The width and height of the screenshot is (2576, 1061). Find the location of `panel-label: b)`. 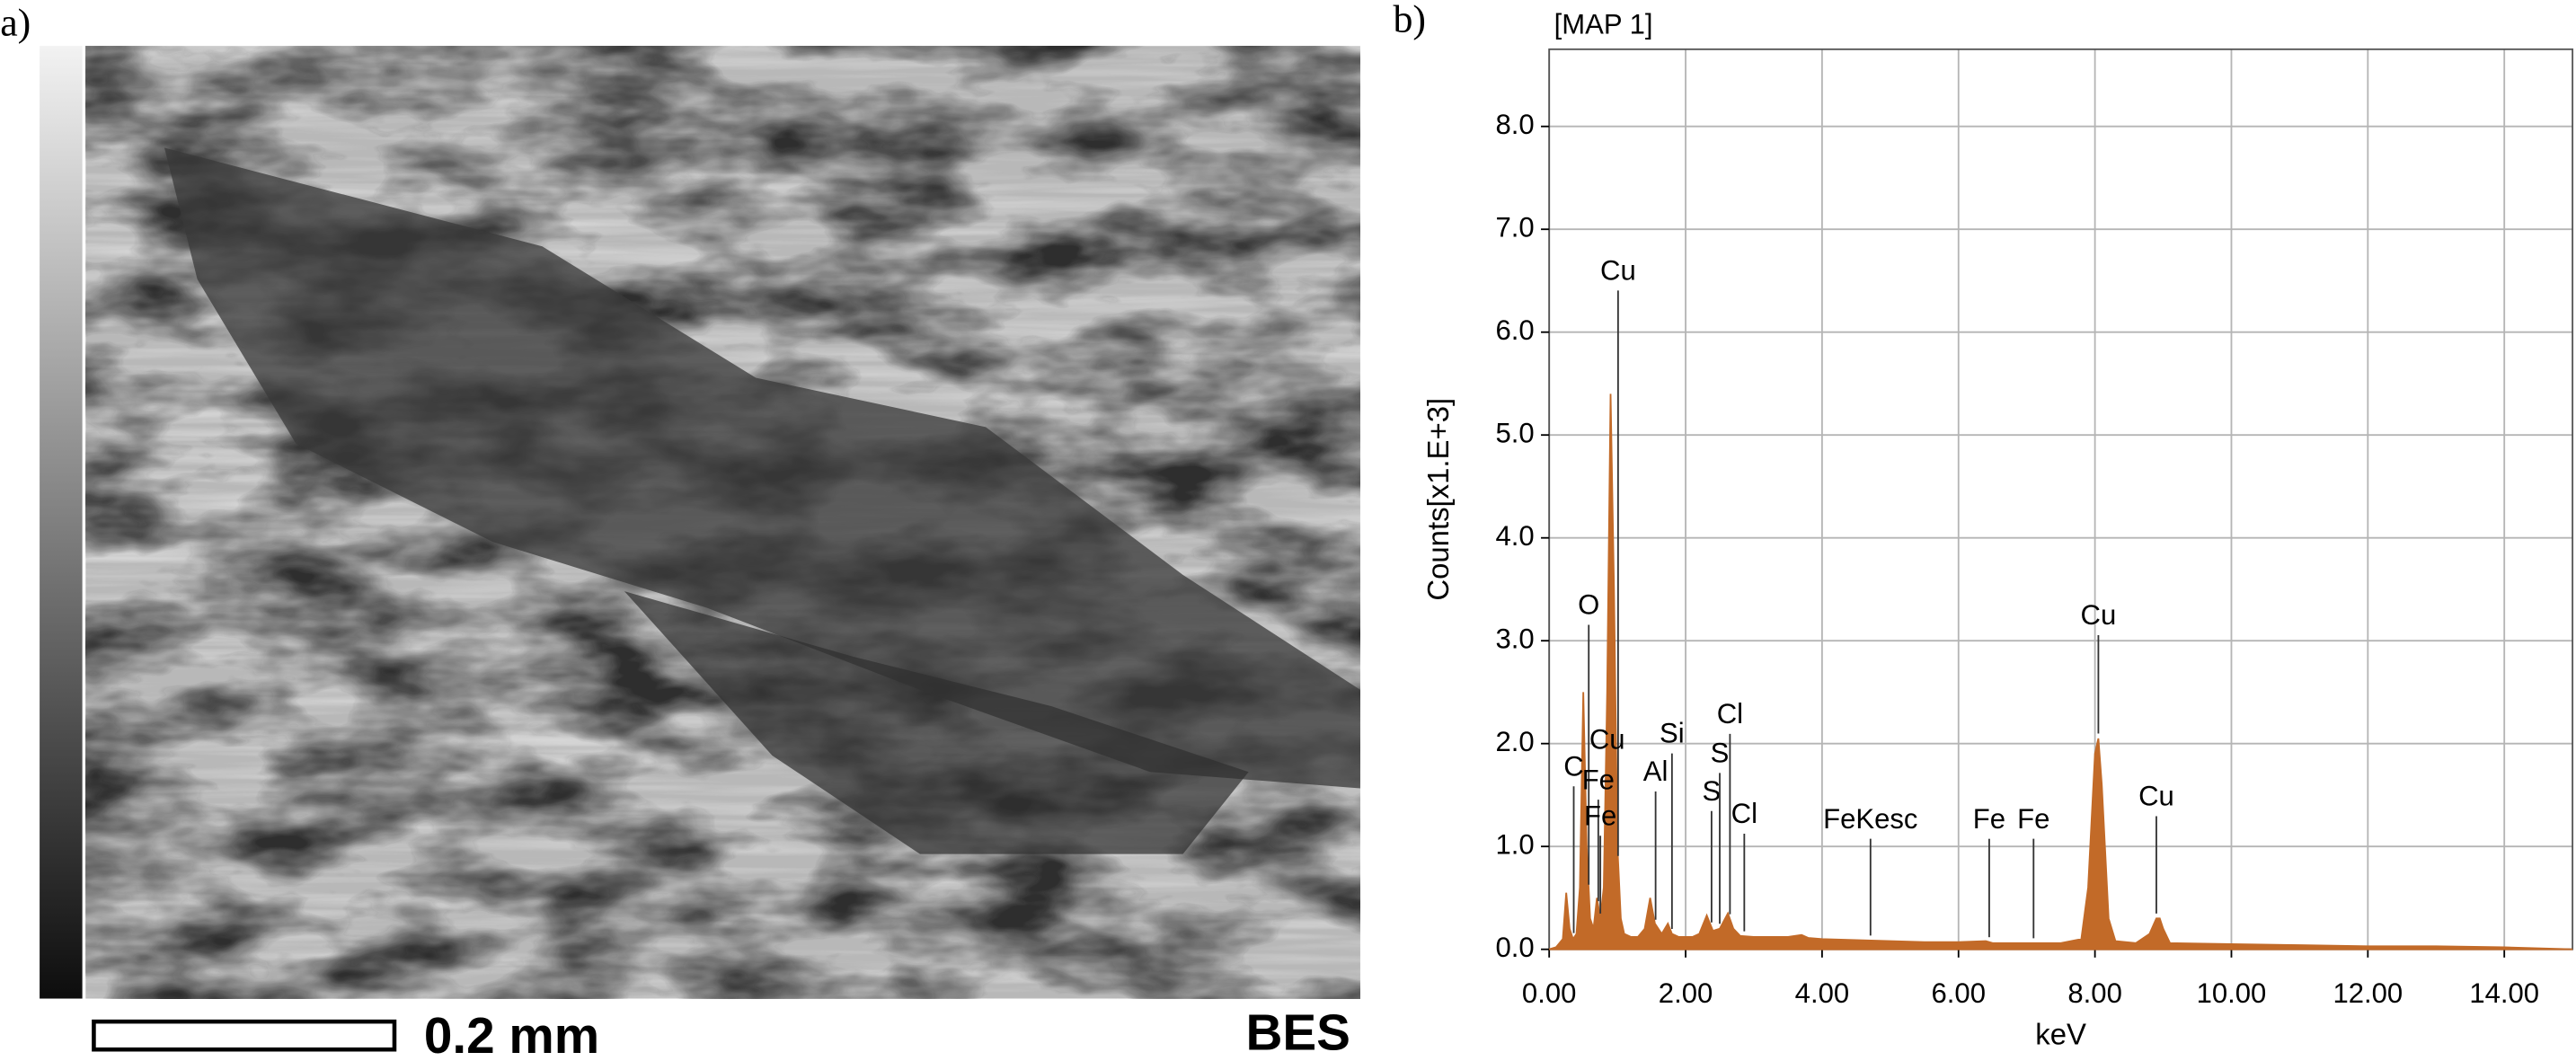

panel-label: b) is located at coordinates (1410, 20).